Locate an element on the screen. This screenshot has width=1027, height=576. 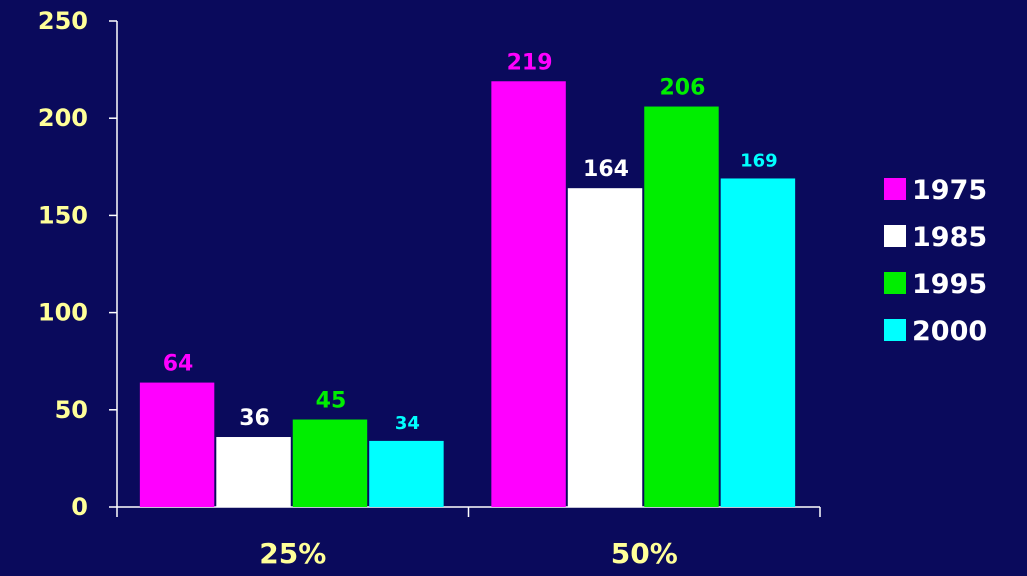
bar-1985-50pct is located at coordinates (605, 347).